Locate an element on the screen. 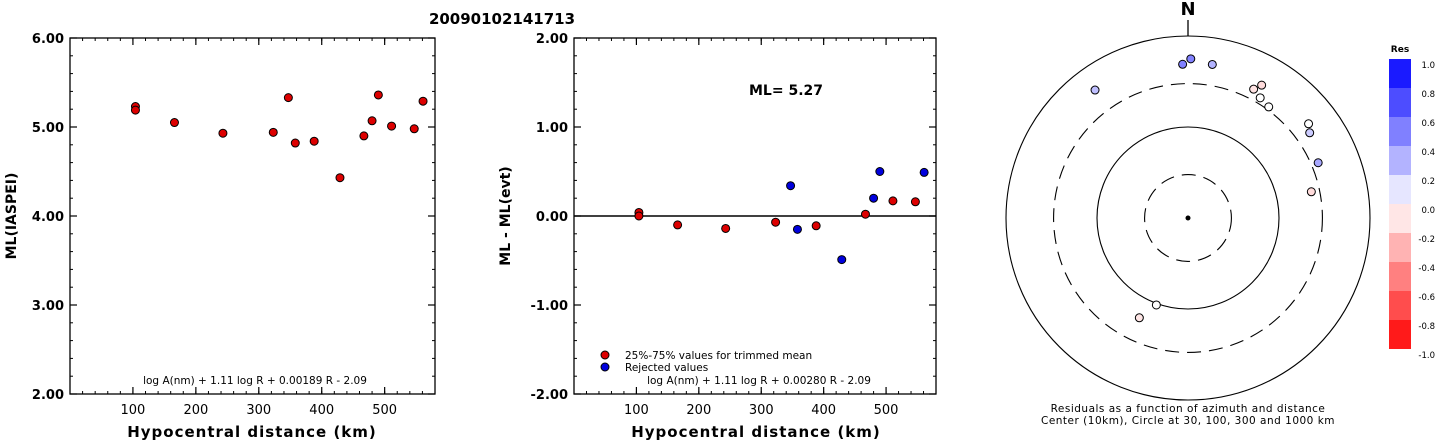 Image resolution: width=1437 pixels, height=441 pixels. middle-y-axis-label: ML - ML(evt) is located at coordinates (506, 215).